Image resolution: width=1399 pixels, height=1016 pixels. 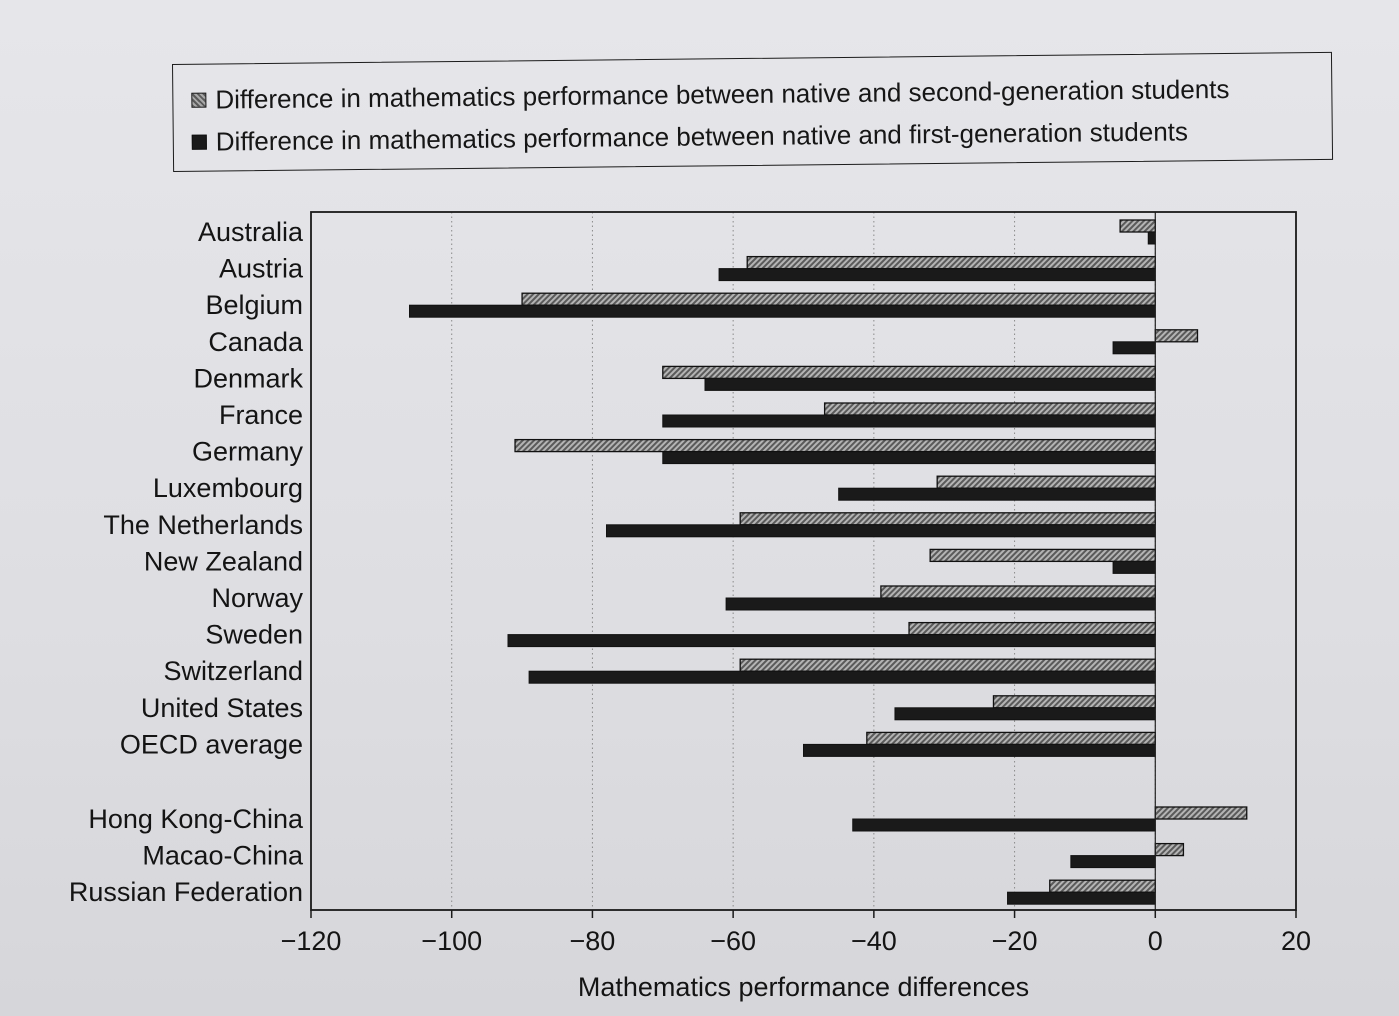 What do you see at coordinates (261, 415) in the screenshot?
I see `category-label: France` at bounding box center [261, 415].